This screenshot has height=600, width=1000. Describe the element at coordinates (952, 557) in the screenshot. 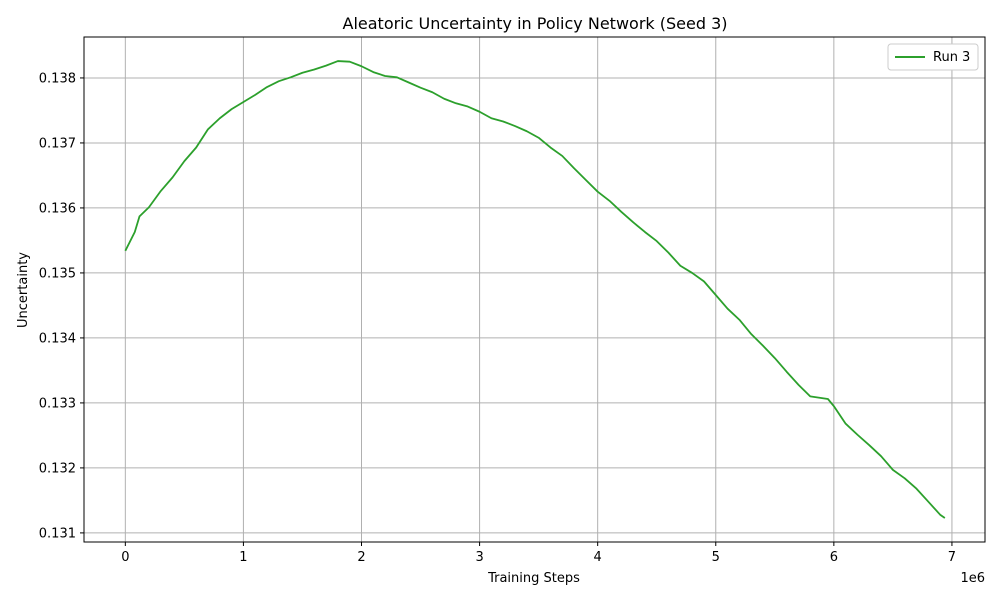

I see `x-tick-label: 7` at that location.